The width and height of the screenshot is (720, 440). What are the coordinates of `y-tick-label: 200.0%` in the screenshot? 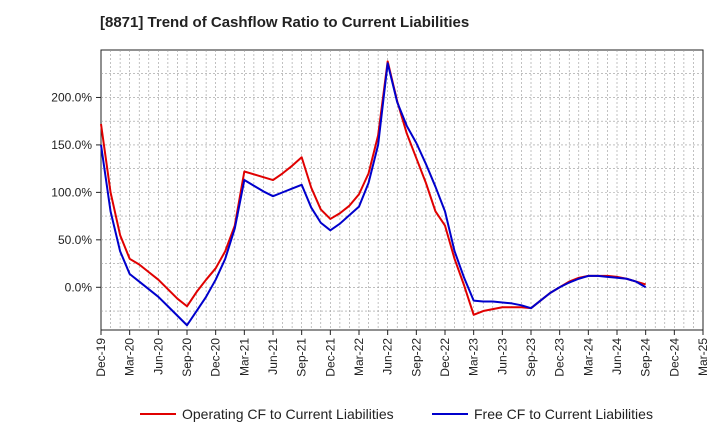 It's located at (71, 97).